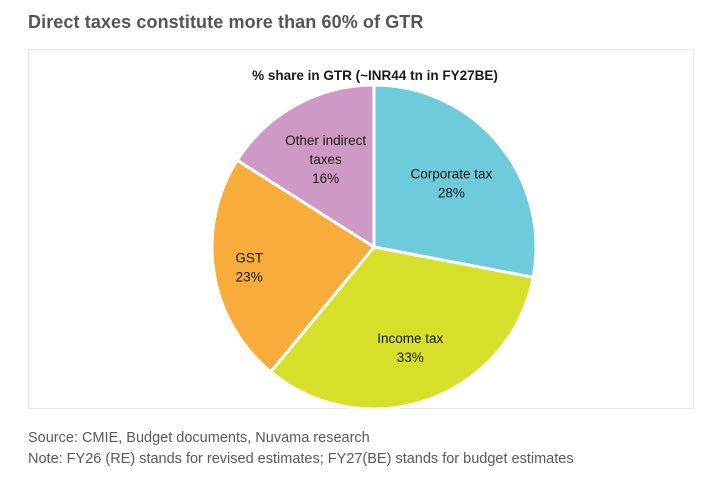 The width and height of the screenshot is (725, 479). What do you see at coordinates (410, 338) in the screenshot?
I see `slice-label-line: Income tax` at bounding box center [410, 338].